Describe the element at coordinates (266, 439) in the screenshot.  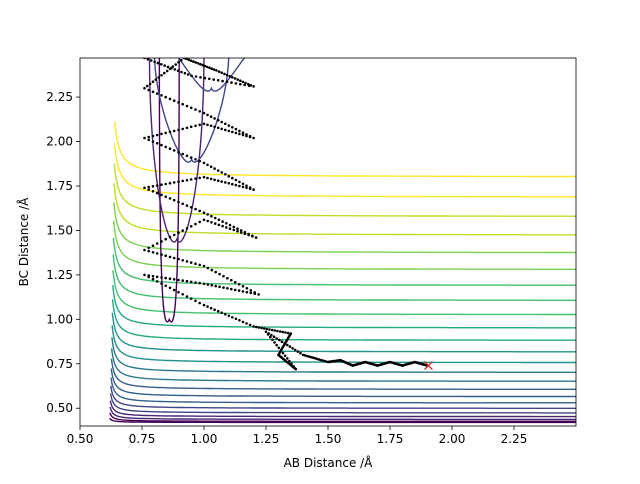
I see `x-tick-label: 1.25` at that location.